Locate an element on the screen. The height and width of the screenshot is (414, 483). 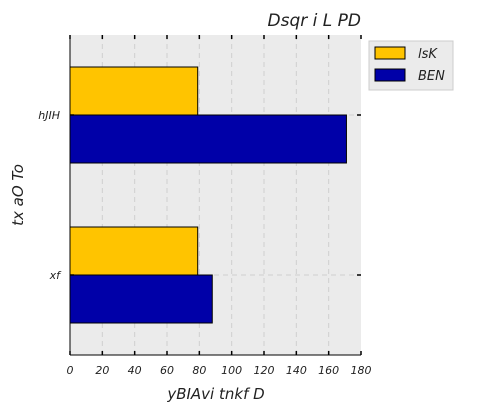
x-tick-label: 80 is located at coordinates (199, 370).